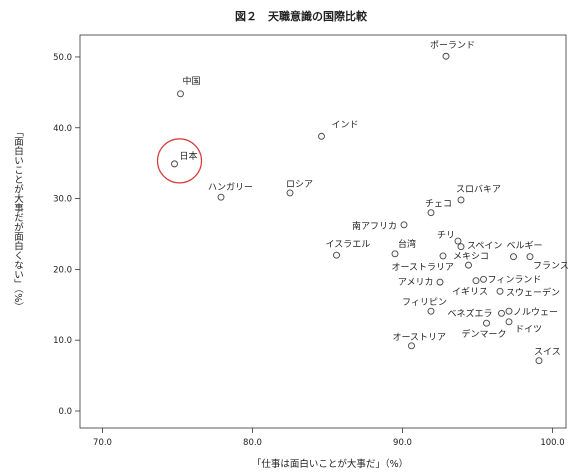  Describe the element at coordinates (348, 244) in the screenshot. I see `point-label: イスラエル` at that location.